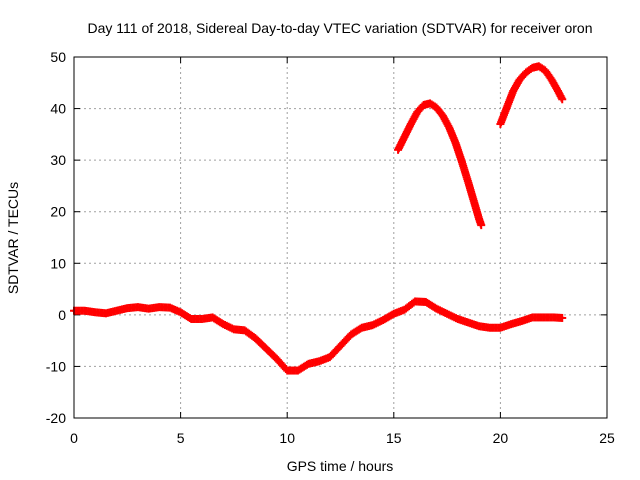  Describe the element at coordinates (287, 438) in the screenshot. I see `x-tick-label: 10` at that location.